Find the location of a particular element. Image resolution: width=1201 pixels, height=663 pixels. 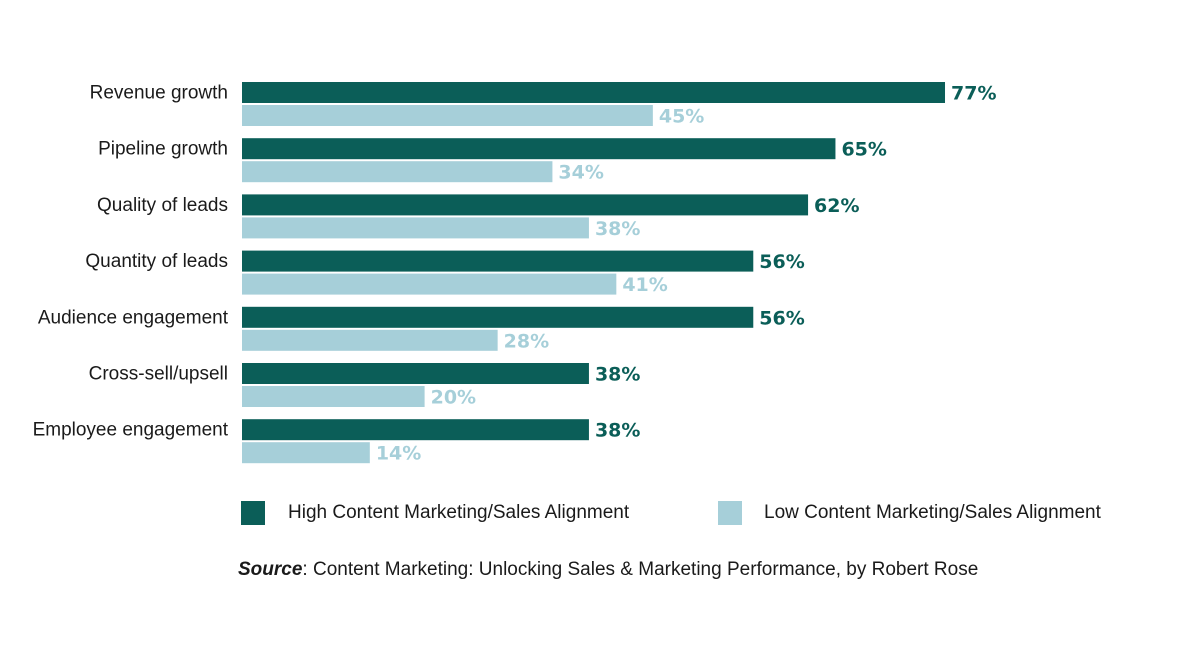

bar-low-quantity-of-leads is located at coordinates (429, 284).